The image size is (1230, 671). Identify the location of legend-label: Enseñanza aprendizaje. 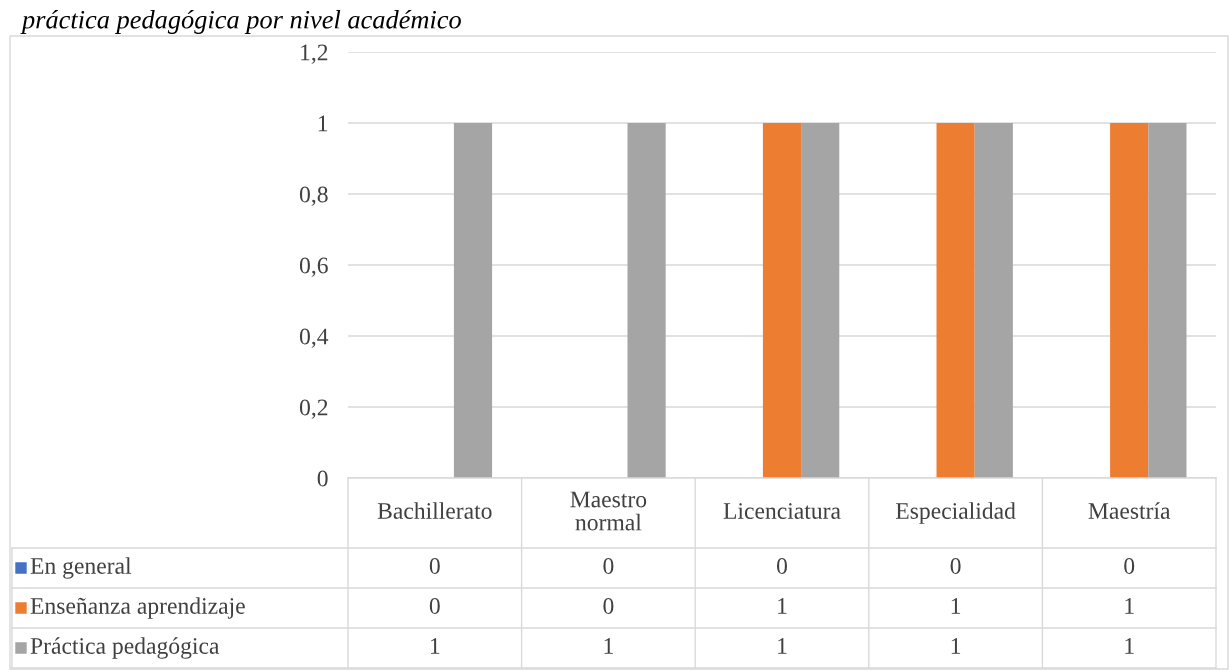
(137, 608).